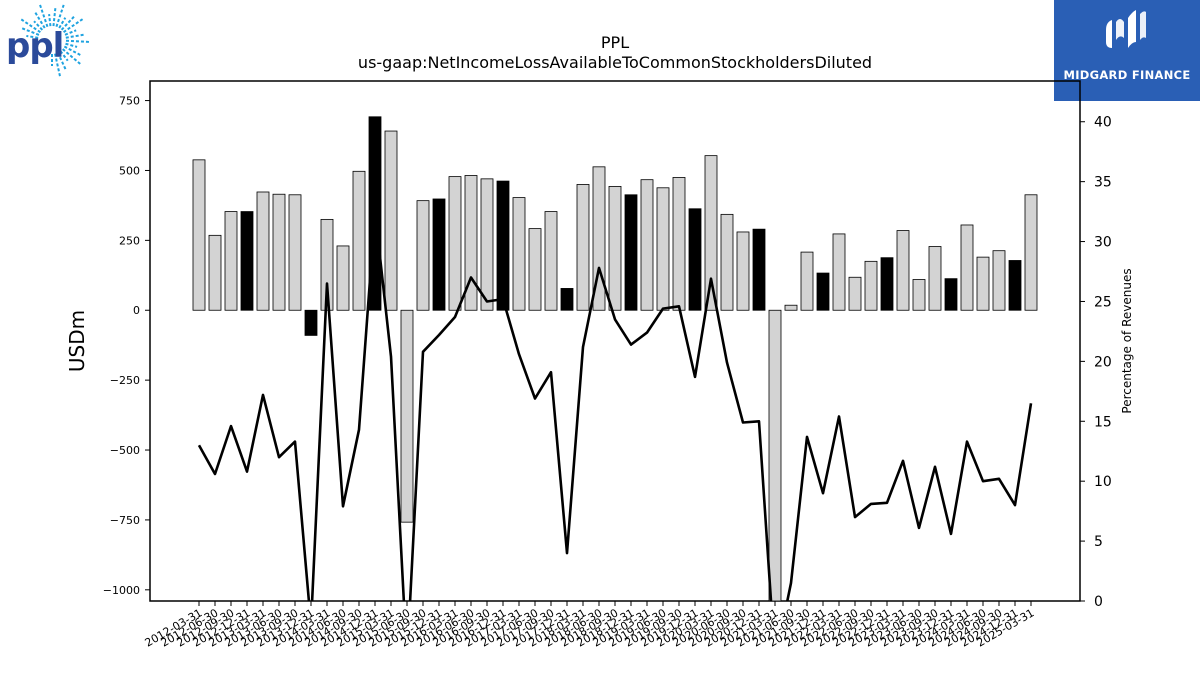  Describe the element at coordinates (1127, 340) in the screenshot. I see `y2-axis-label: Percentage of Revenues` at that location.